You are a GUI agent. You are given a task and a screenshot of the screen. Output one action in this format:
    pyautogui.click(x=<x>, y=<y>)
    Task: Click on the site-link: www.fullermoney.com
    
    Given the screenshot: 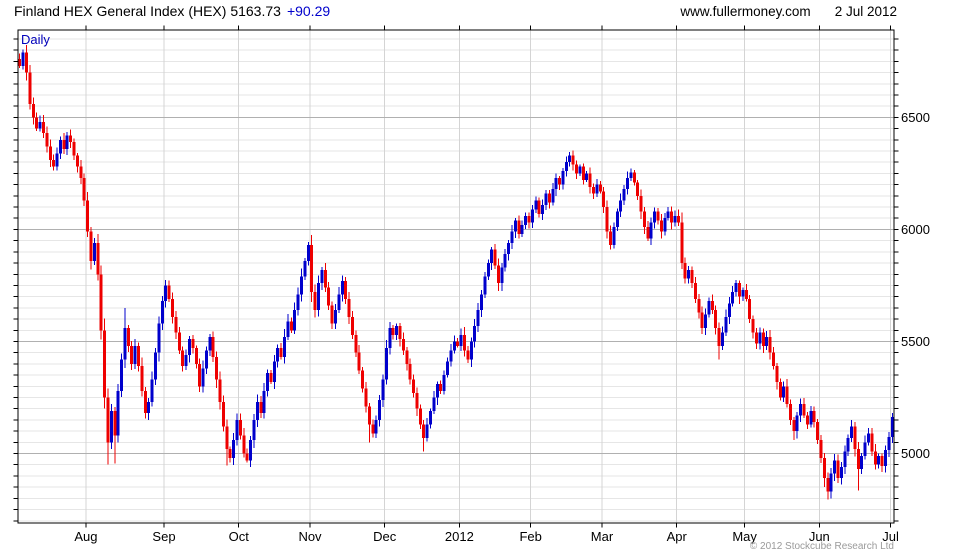 What is the action you would take?
    pyautogui.click(x=745, y=11)
    